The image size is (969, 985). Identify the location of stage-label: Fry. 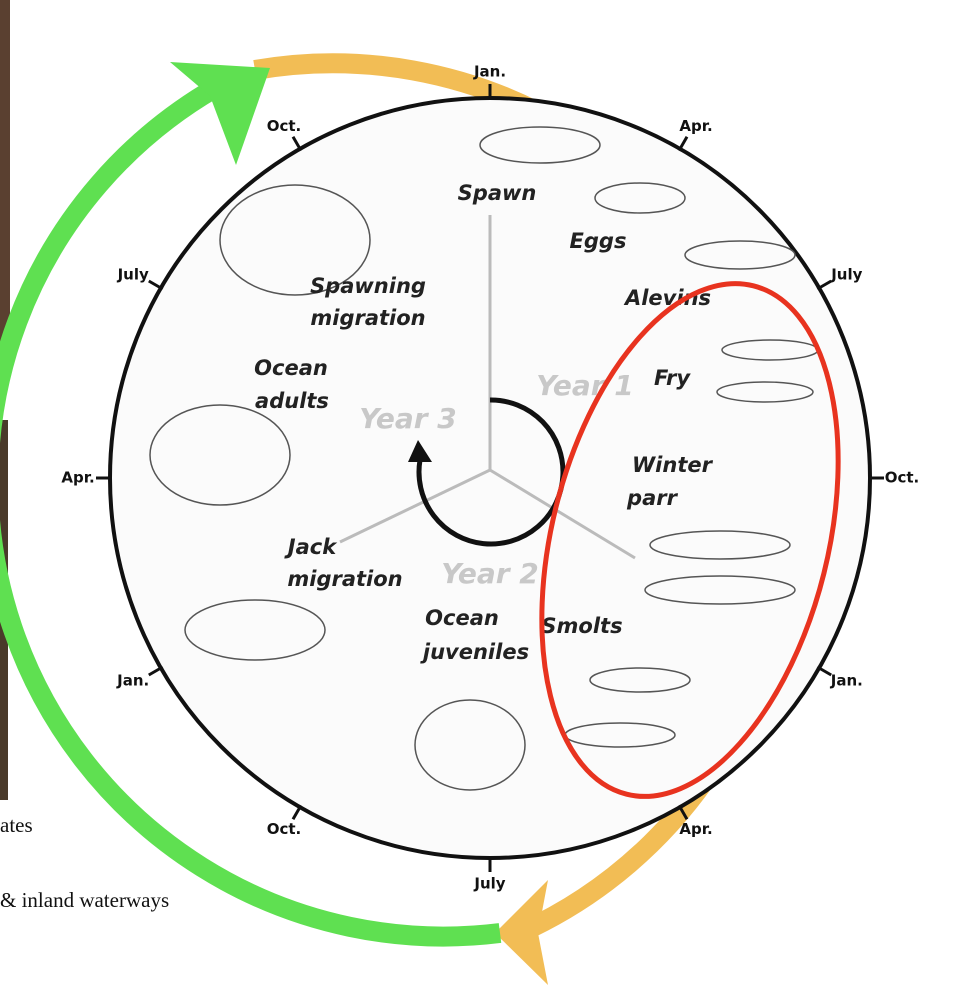
(672, 378).